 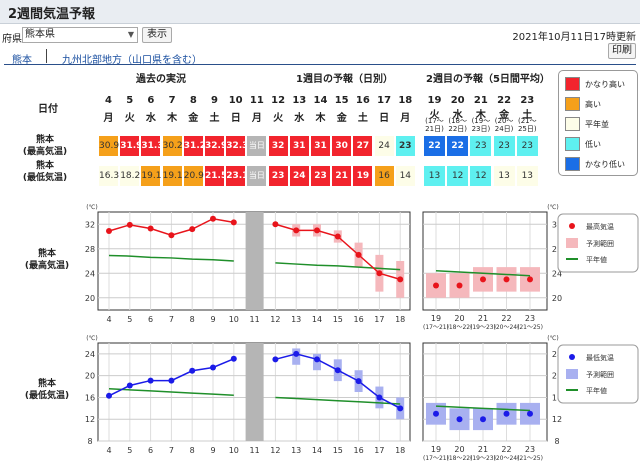 I want to click on x-tick-range: (18〜22), so click(x=460, y=327).